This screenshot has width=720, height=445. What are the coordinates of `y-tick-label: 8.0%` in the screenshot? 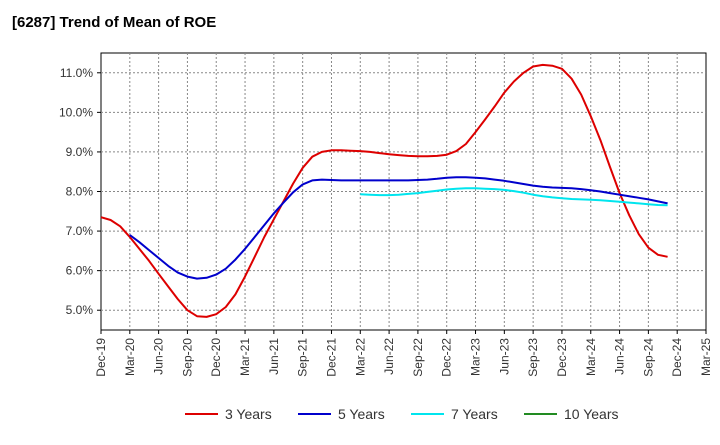 It's located at (80, 192).